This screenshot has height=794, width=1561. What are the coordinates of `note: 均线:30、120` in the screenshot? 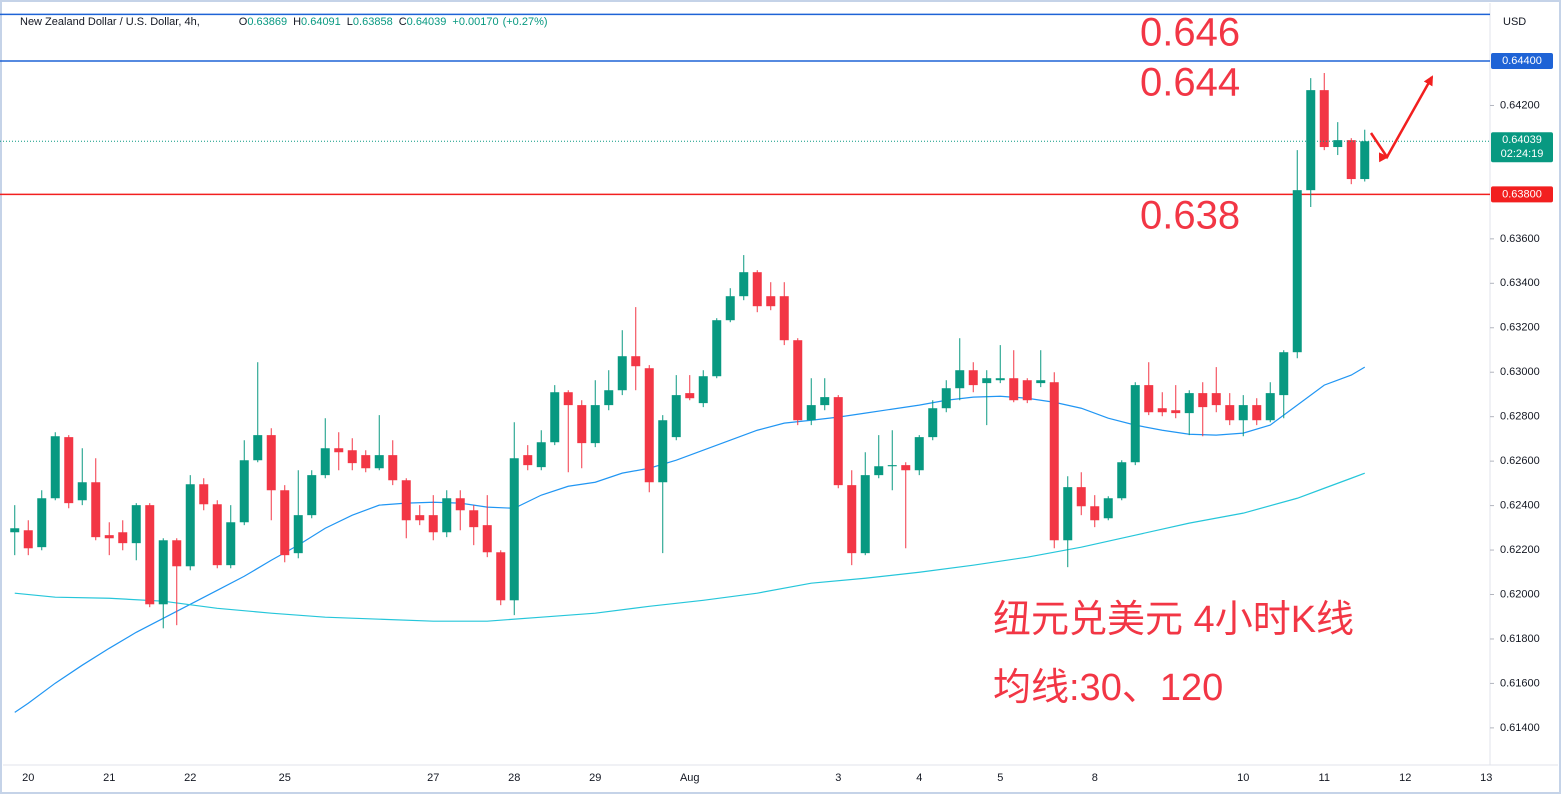 It's located at (1108, 688).